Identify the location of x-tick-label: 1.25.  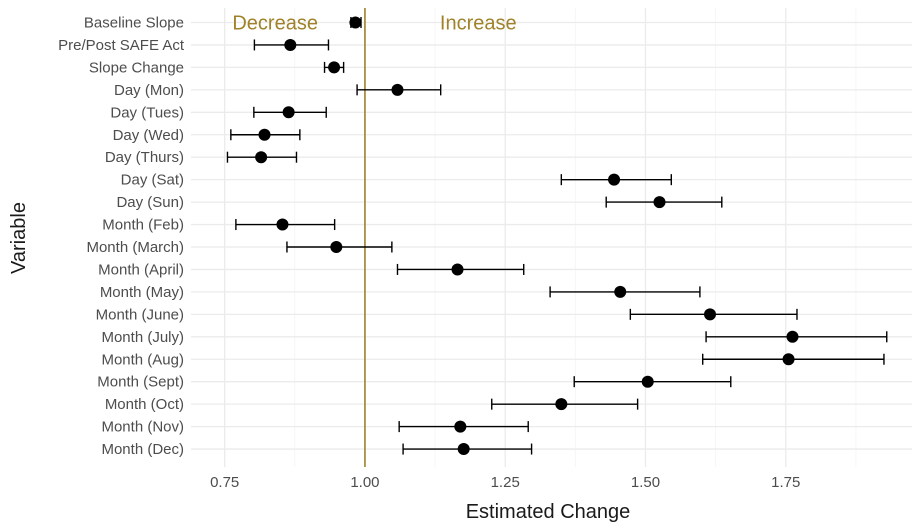
(505, 482).